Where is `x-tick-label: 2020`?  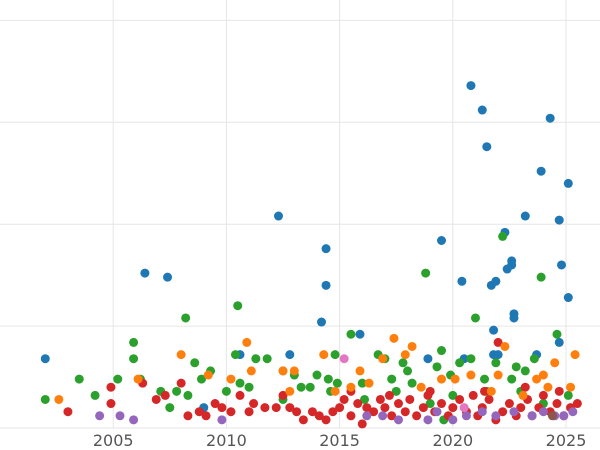 x-tick-label: 2020 is located at coordinates (452, 440).